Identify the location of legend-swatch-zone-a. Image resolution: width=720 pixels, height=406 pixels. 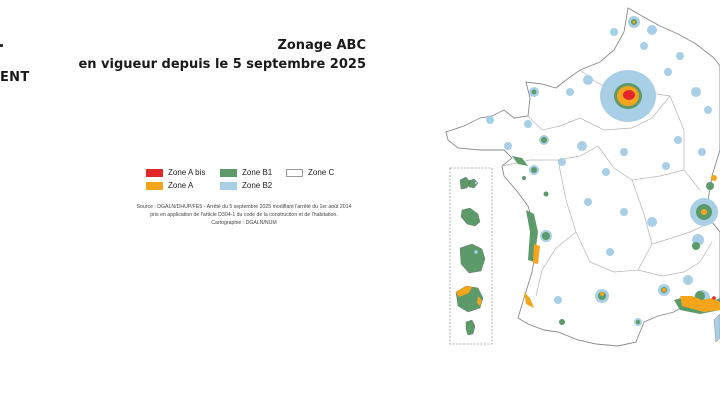
(154, 185).